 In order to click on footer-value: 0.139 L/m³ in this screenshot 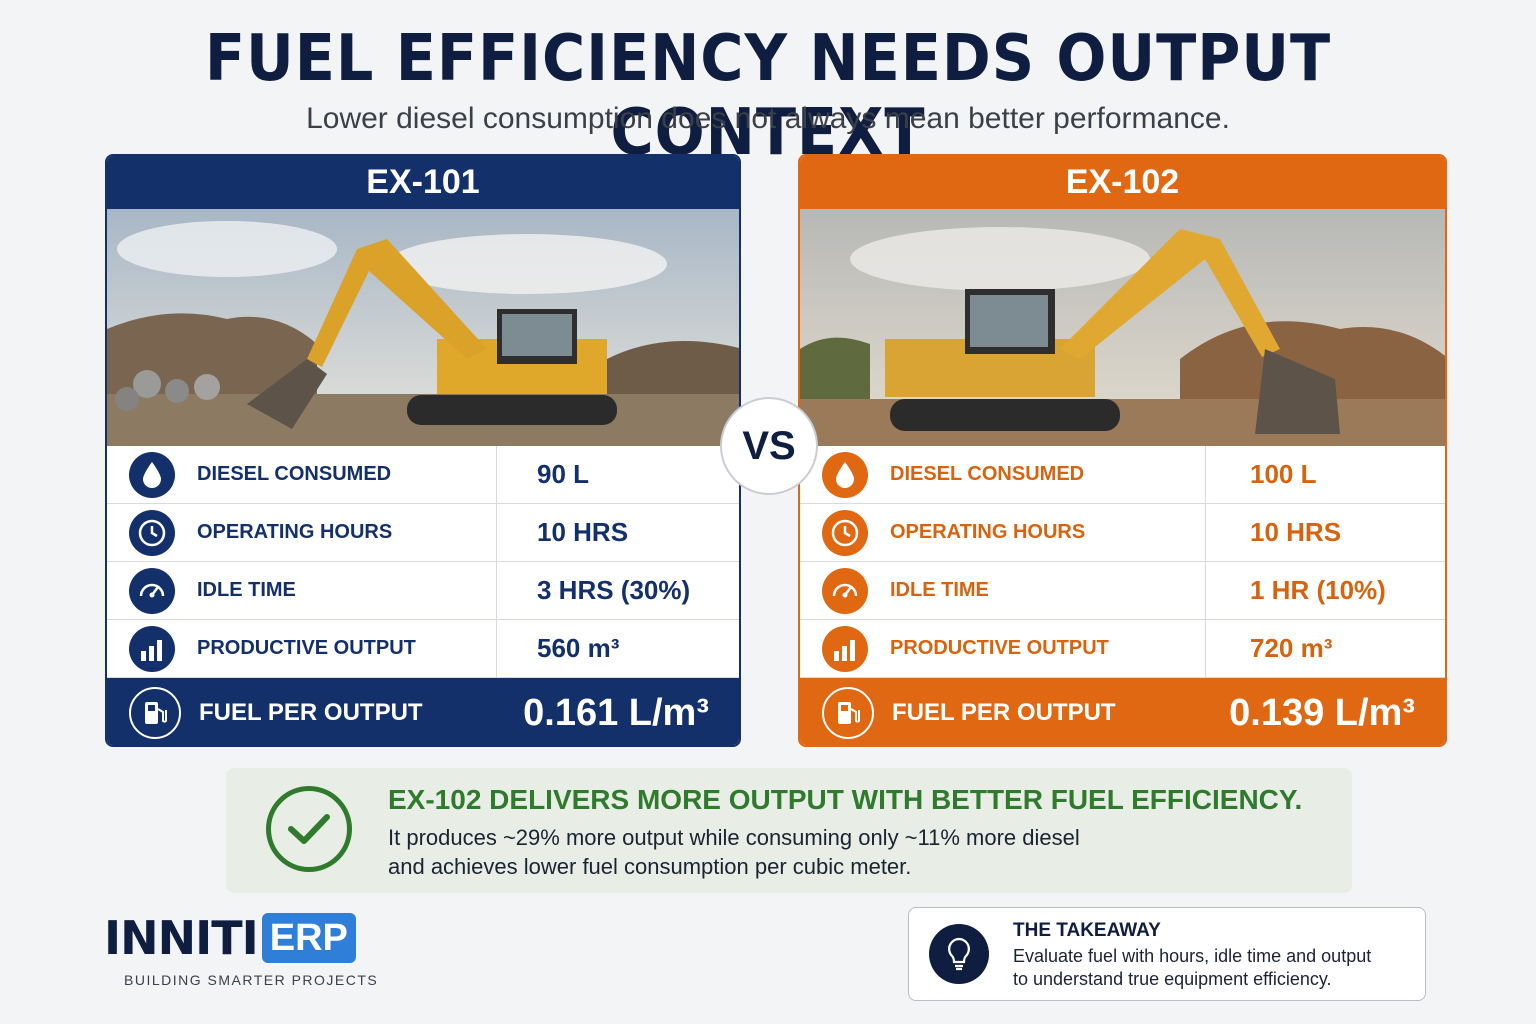, I will do `click(1322, 712)`.